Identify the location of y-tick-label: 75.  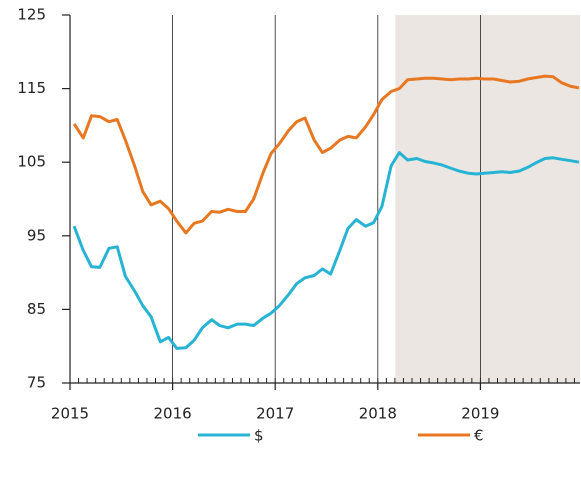
(36, 383).